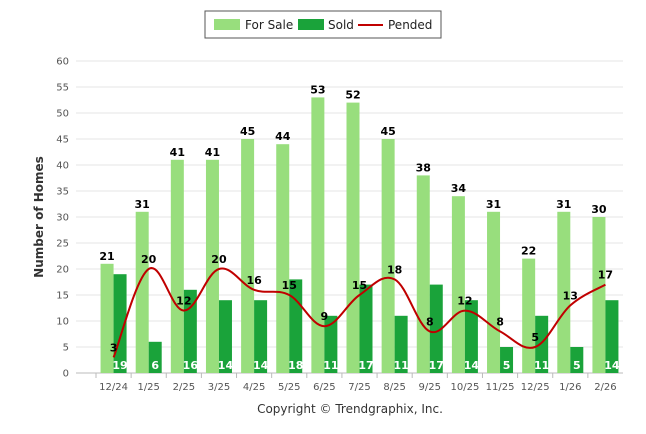 This screenshot has width=646, height=434. What do you see at coordinates (269, 25) in the screenshot?
I see `legend-label-for-sale: For Sale` at bounding box center [269, 25].